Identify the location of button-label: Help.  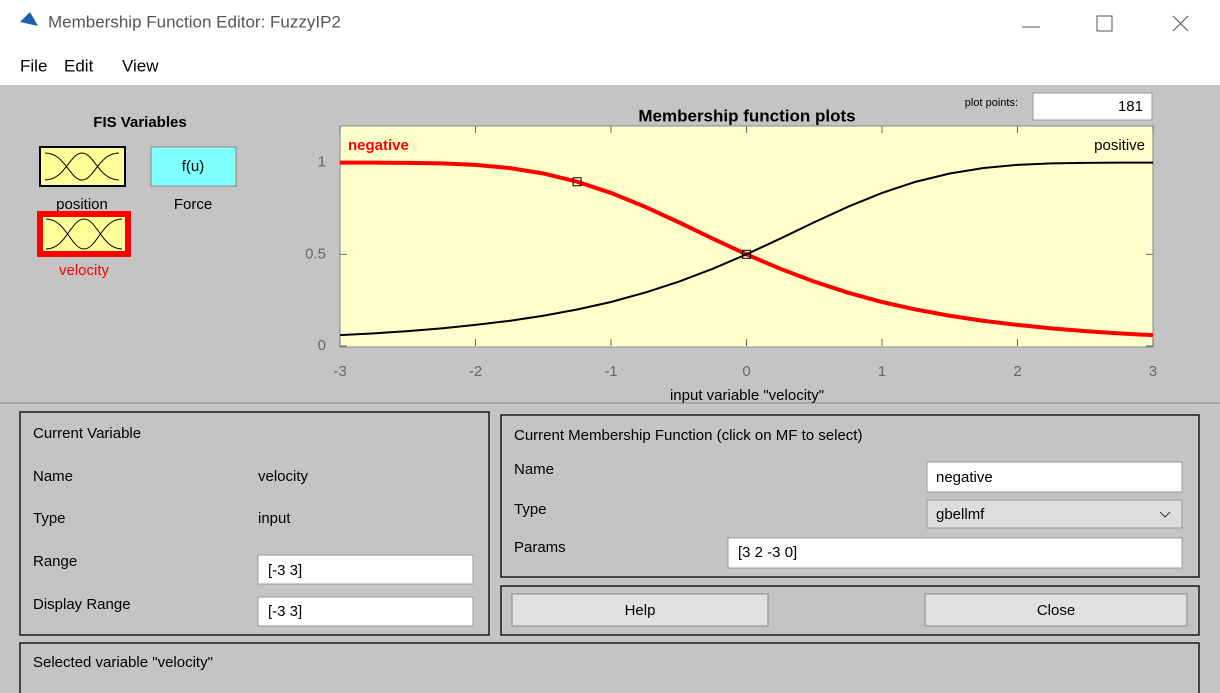
(640, 610).